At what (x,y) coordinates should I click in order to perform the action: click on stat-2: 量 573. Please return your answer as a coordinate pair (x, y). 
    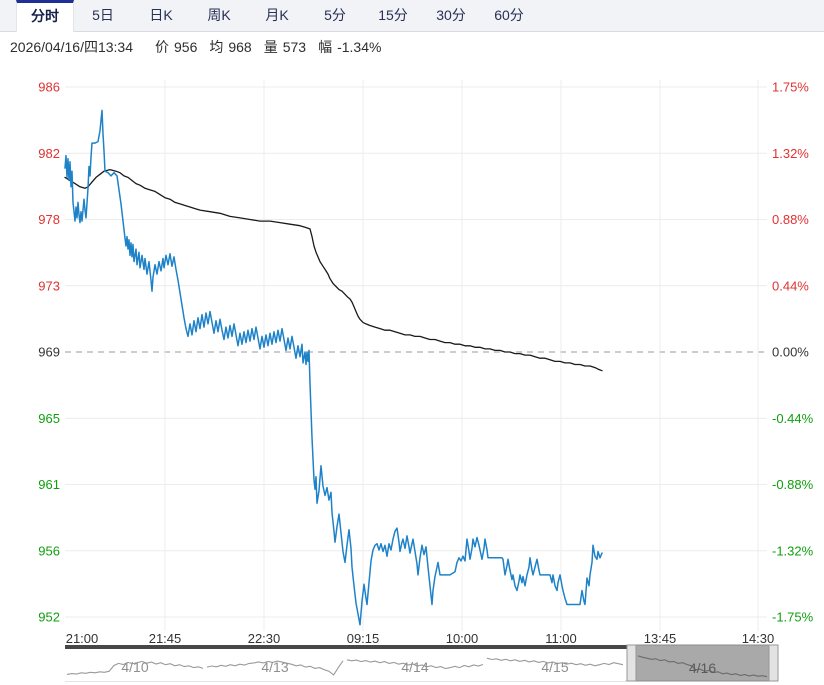
    Looking at the image, I should click on (285, 47).